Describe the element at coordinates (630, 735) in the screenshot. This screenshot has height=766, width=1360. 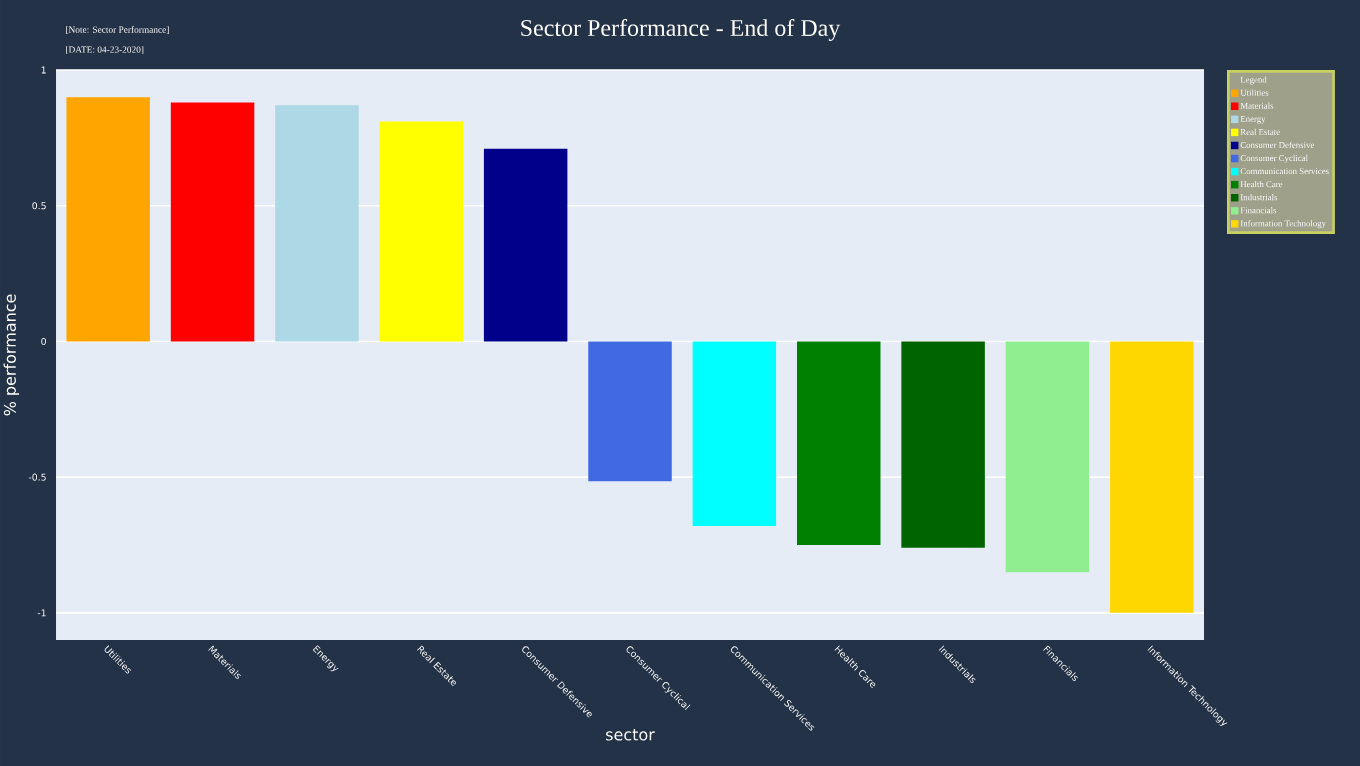
I see `x-axis-title: sector` at that location.